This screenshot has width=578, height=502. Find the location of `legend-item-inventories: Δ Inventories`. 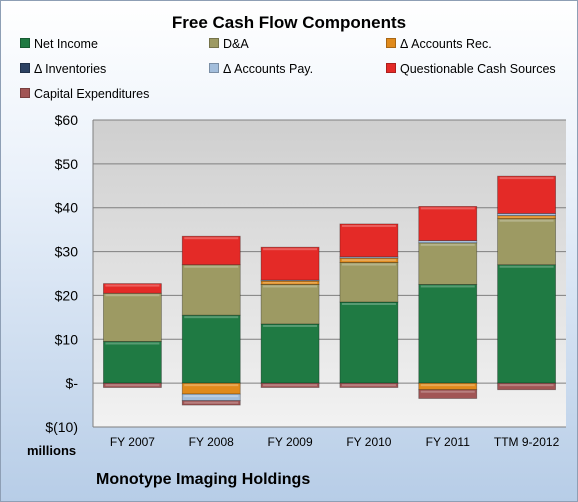

legend-item-inventories: Δ Inventories is located at coordinates (63, 69).